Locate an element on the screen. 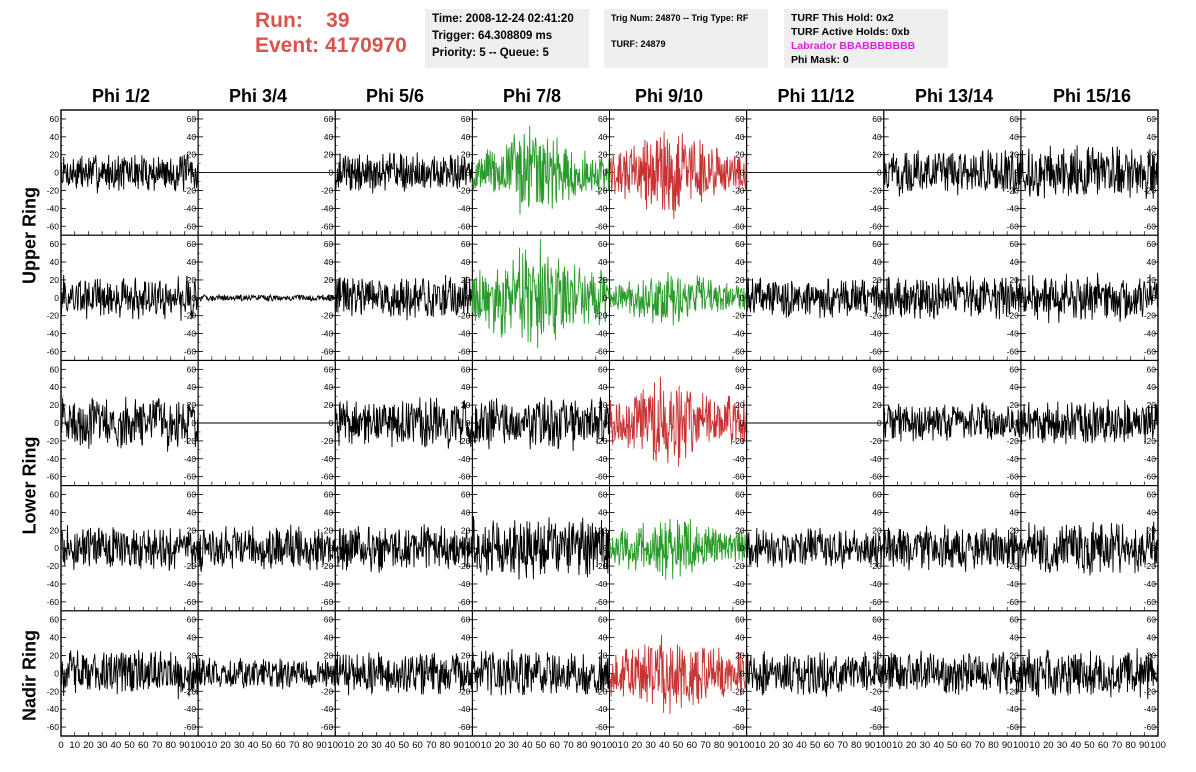 This screenshot has height=772, width=1196. x-tick-label: 100 is located at coordinates (610, 745).